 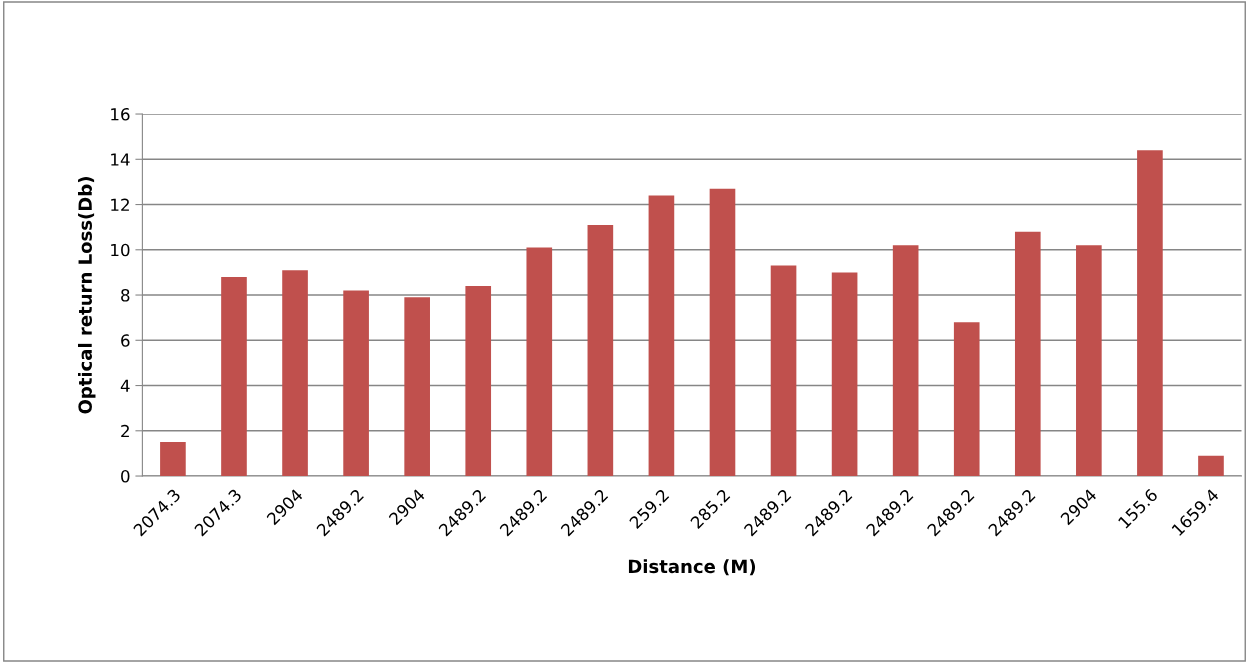 I want to click on y-tick-label: 10, so click(x=120, y=250).